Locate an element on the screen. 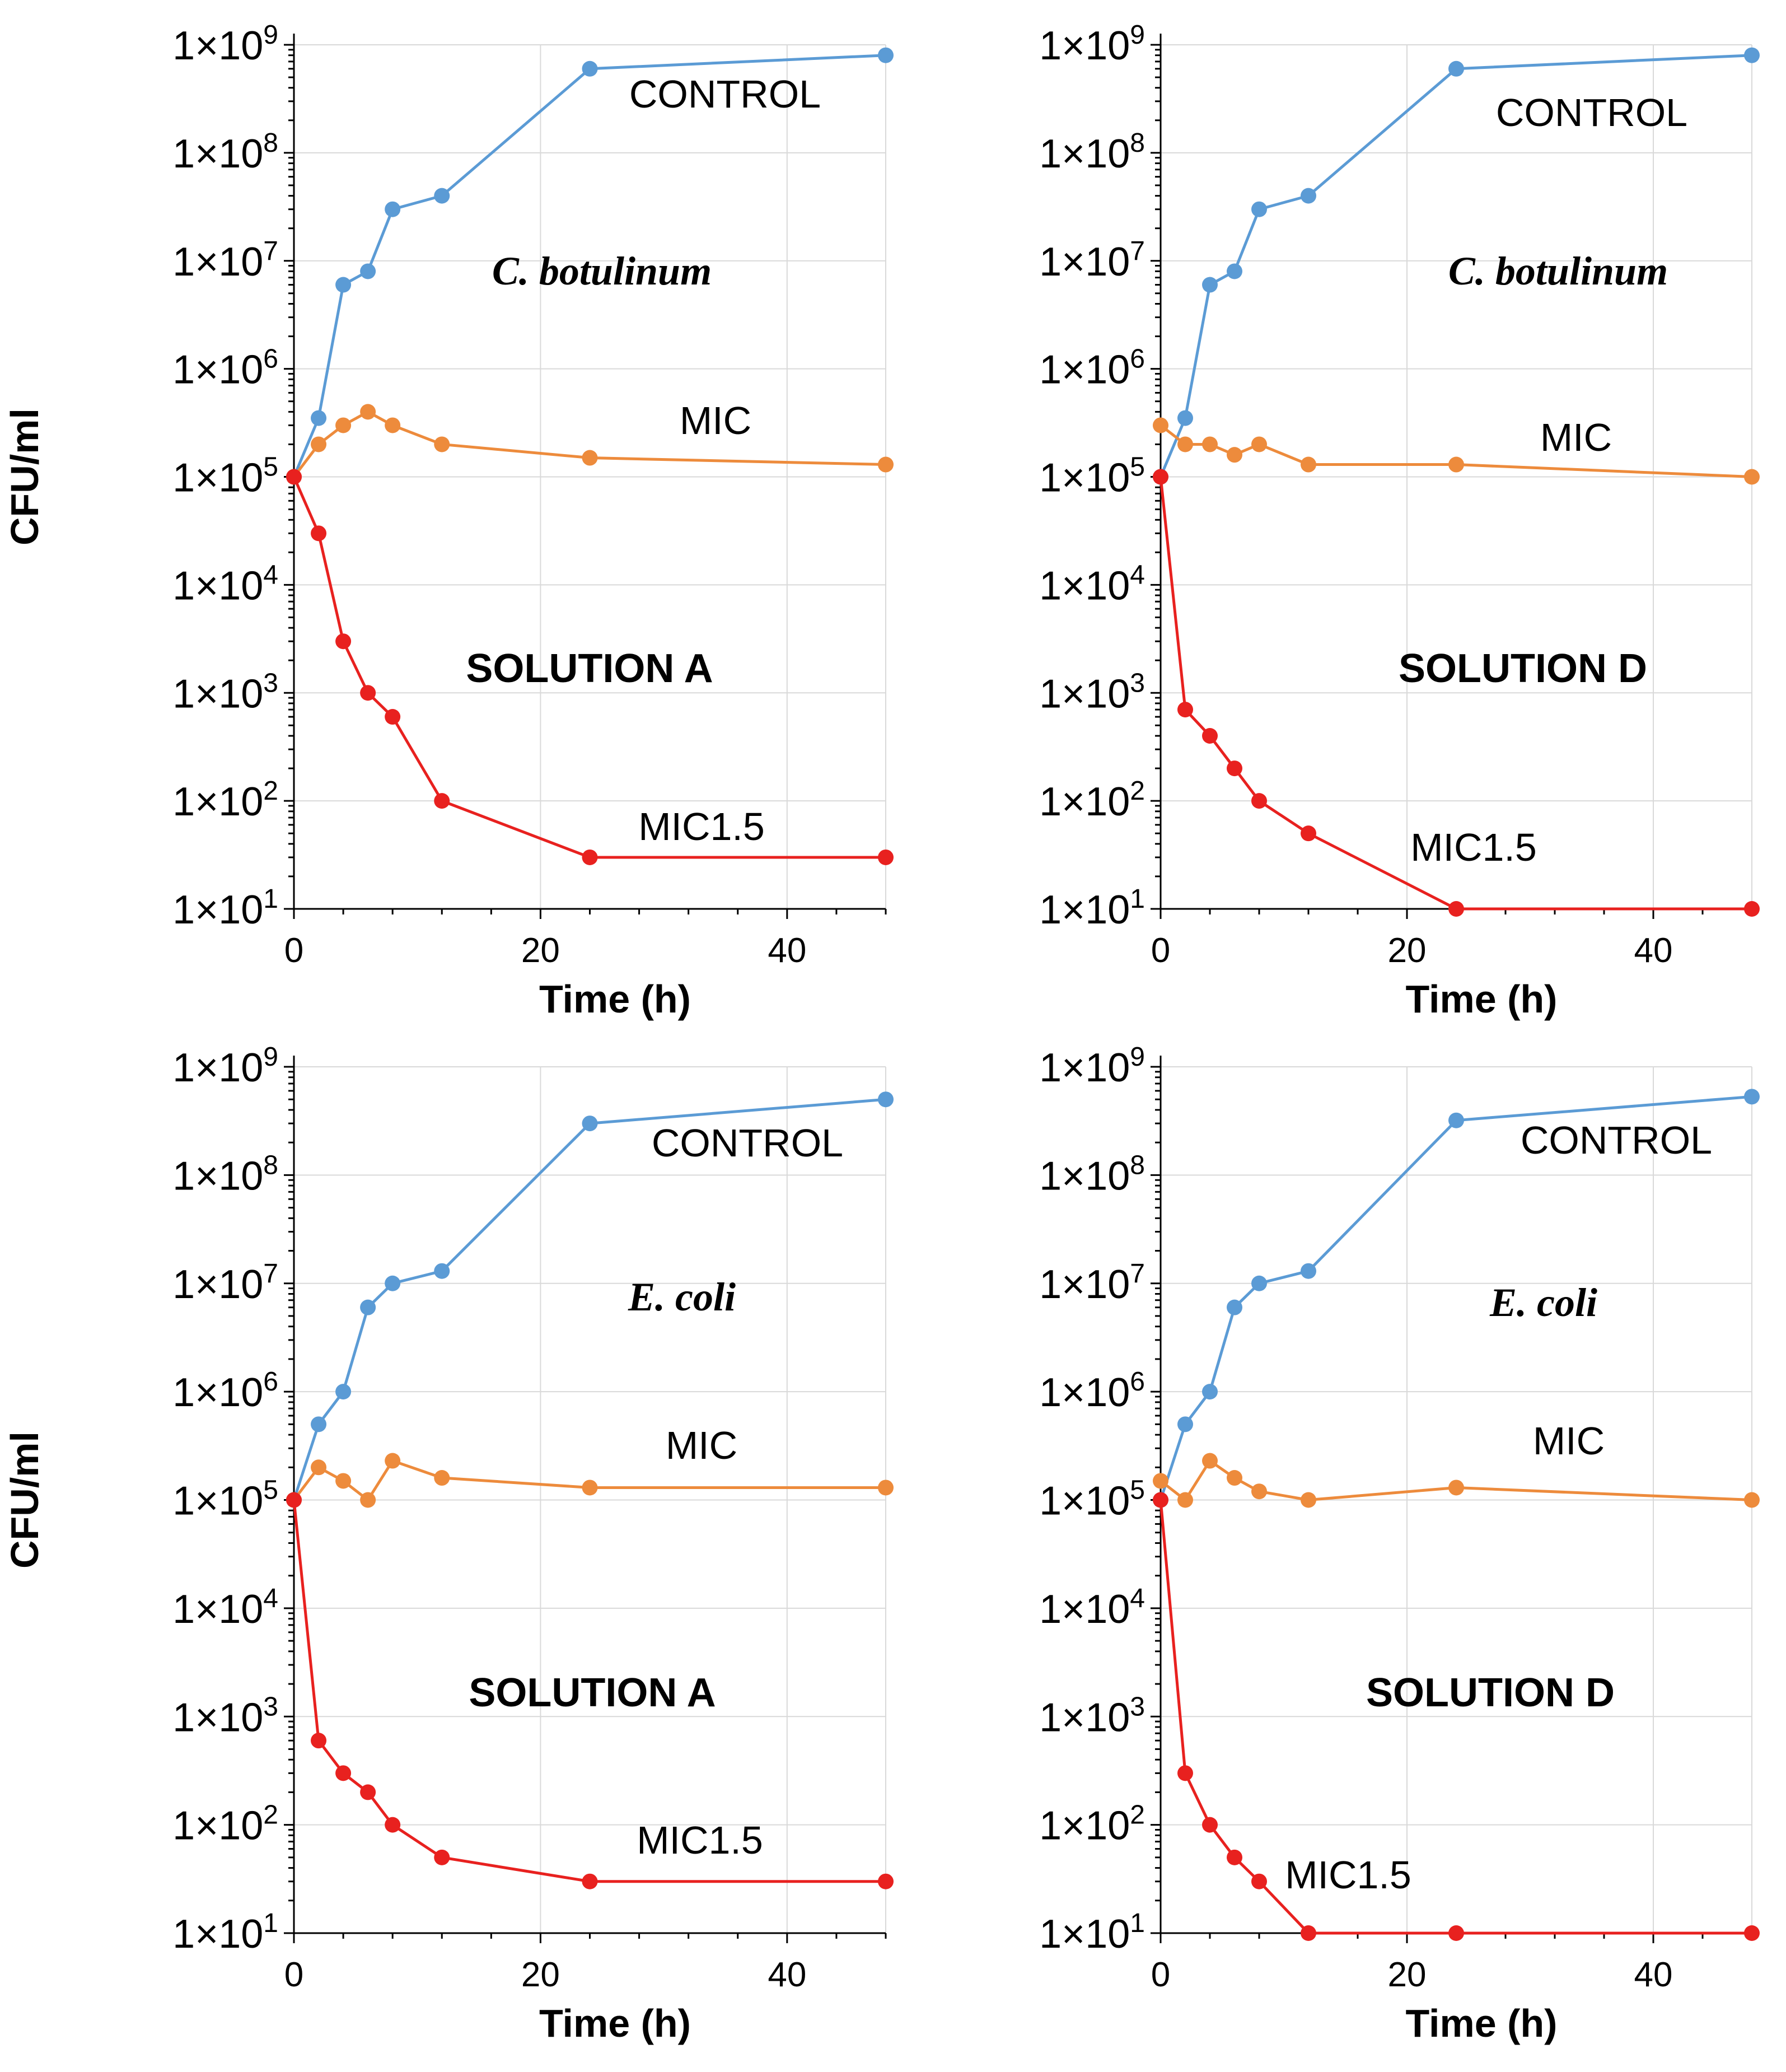  solution-label: SOLUTION A is located at coordinates (589, 669).